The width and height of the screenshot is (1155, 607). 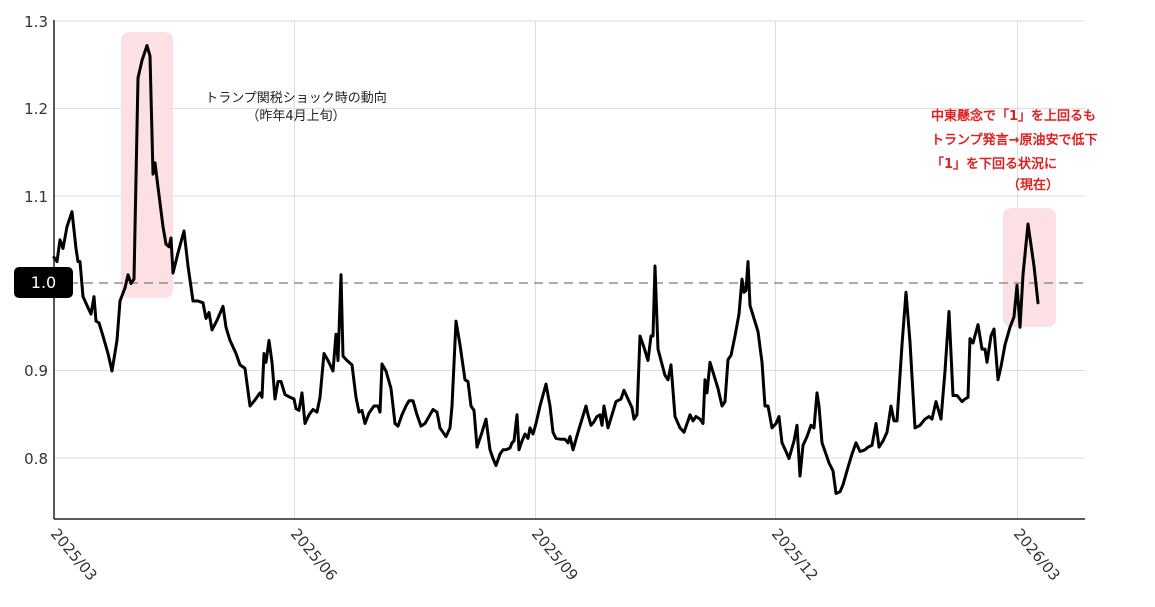 What do you see at coordinates (147, 165) in the screenshot?
I see `tariff-shock-highlight-box` at bounding box center [147, 165].